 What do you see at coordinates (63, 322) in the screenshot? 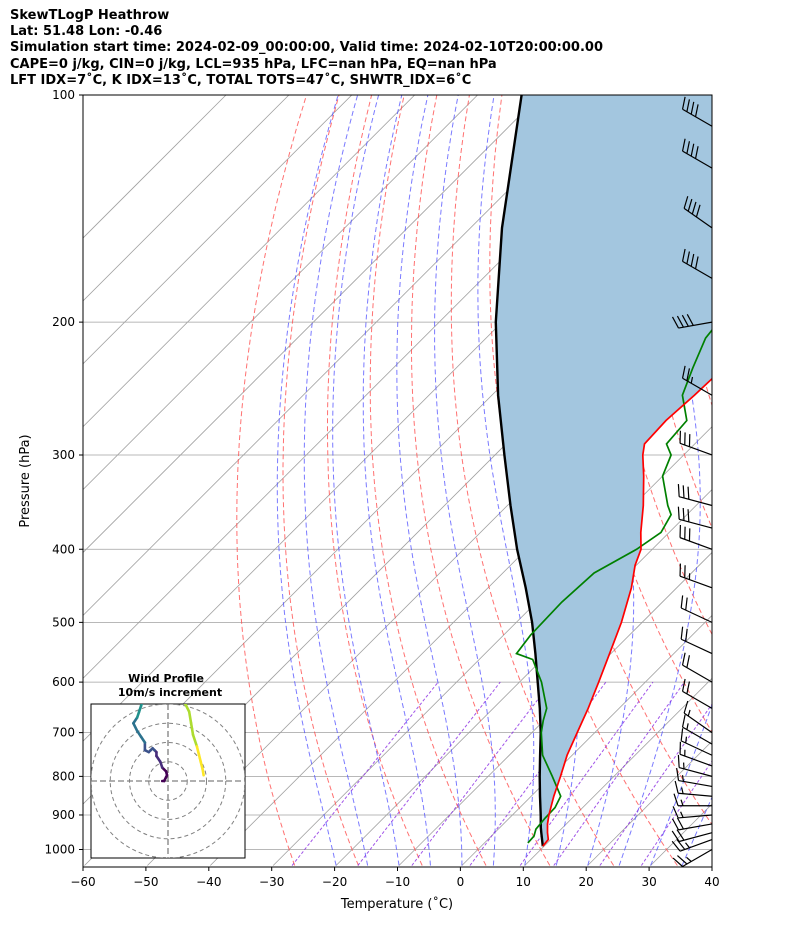
I see `y-tick-label: 200` at bounding box center [63, 322].